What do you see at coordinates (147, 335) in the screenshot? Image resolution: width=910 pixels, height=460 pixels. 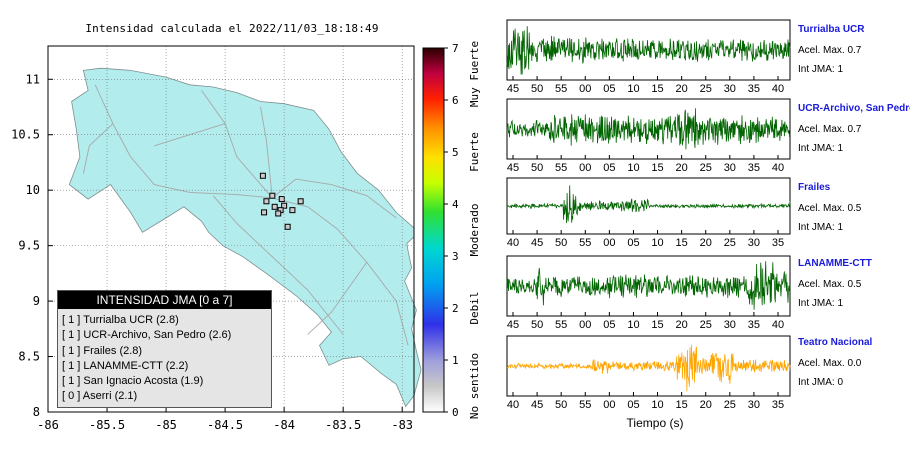 I see `legend-item: [ 1 ] UCR-Archivo, San Pedro (2.6)` at bounding box center [147, 335].